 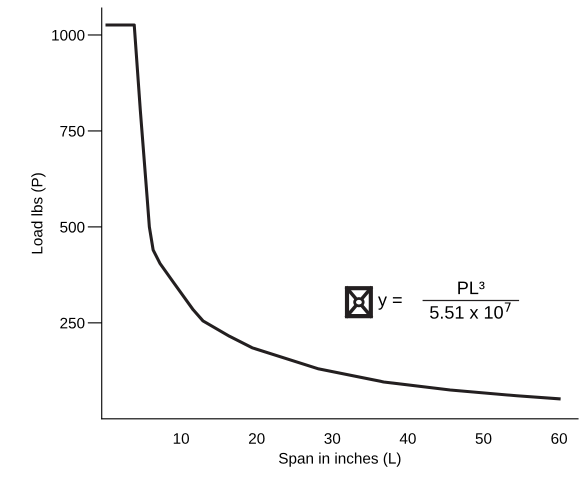 What do you see at coordinates (72, 323) in the screenshot?
I see `y-tick-label: 250` at bounding box center [72, 323].